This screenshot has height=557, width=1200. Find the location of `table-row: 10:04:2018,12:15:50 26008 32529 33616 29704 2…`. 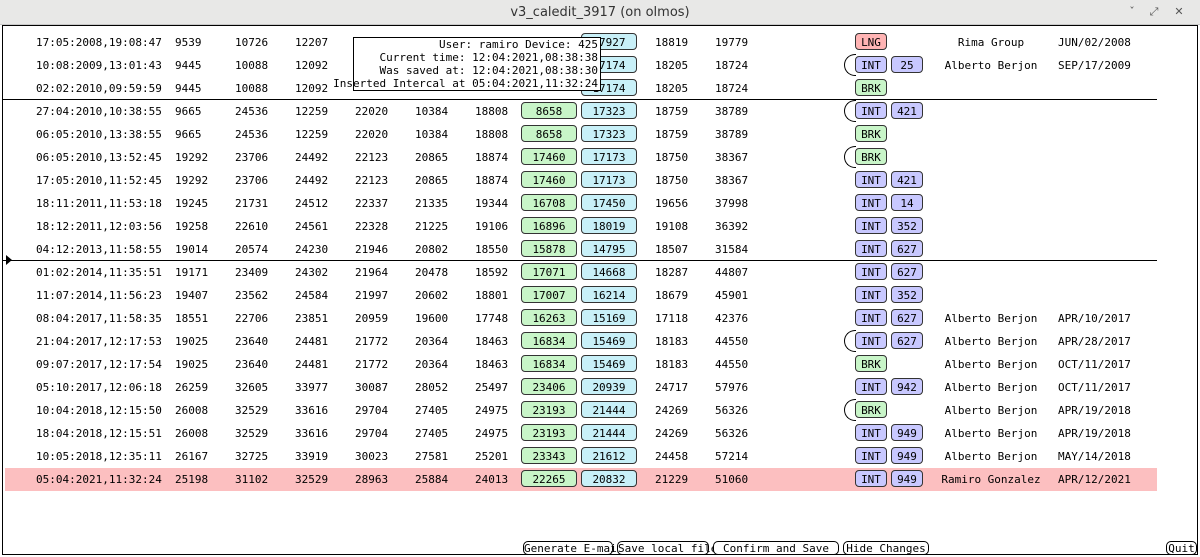

table-row: 10:04:2018,12:15:50 26008 32529 33616 29704 2… is located at coordinates (601, 410).